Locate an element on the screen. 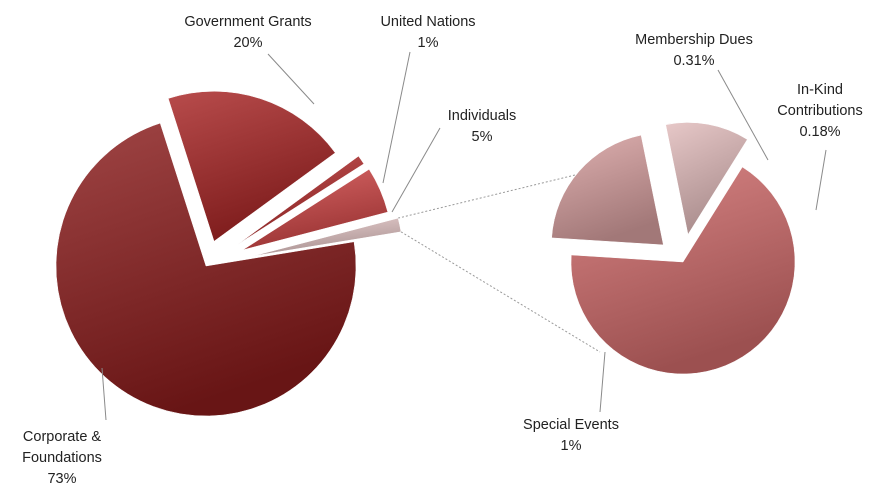 The image size is (875, 496). special-leader-line is located at coordinates (602, 382).